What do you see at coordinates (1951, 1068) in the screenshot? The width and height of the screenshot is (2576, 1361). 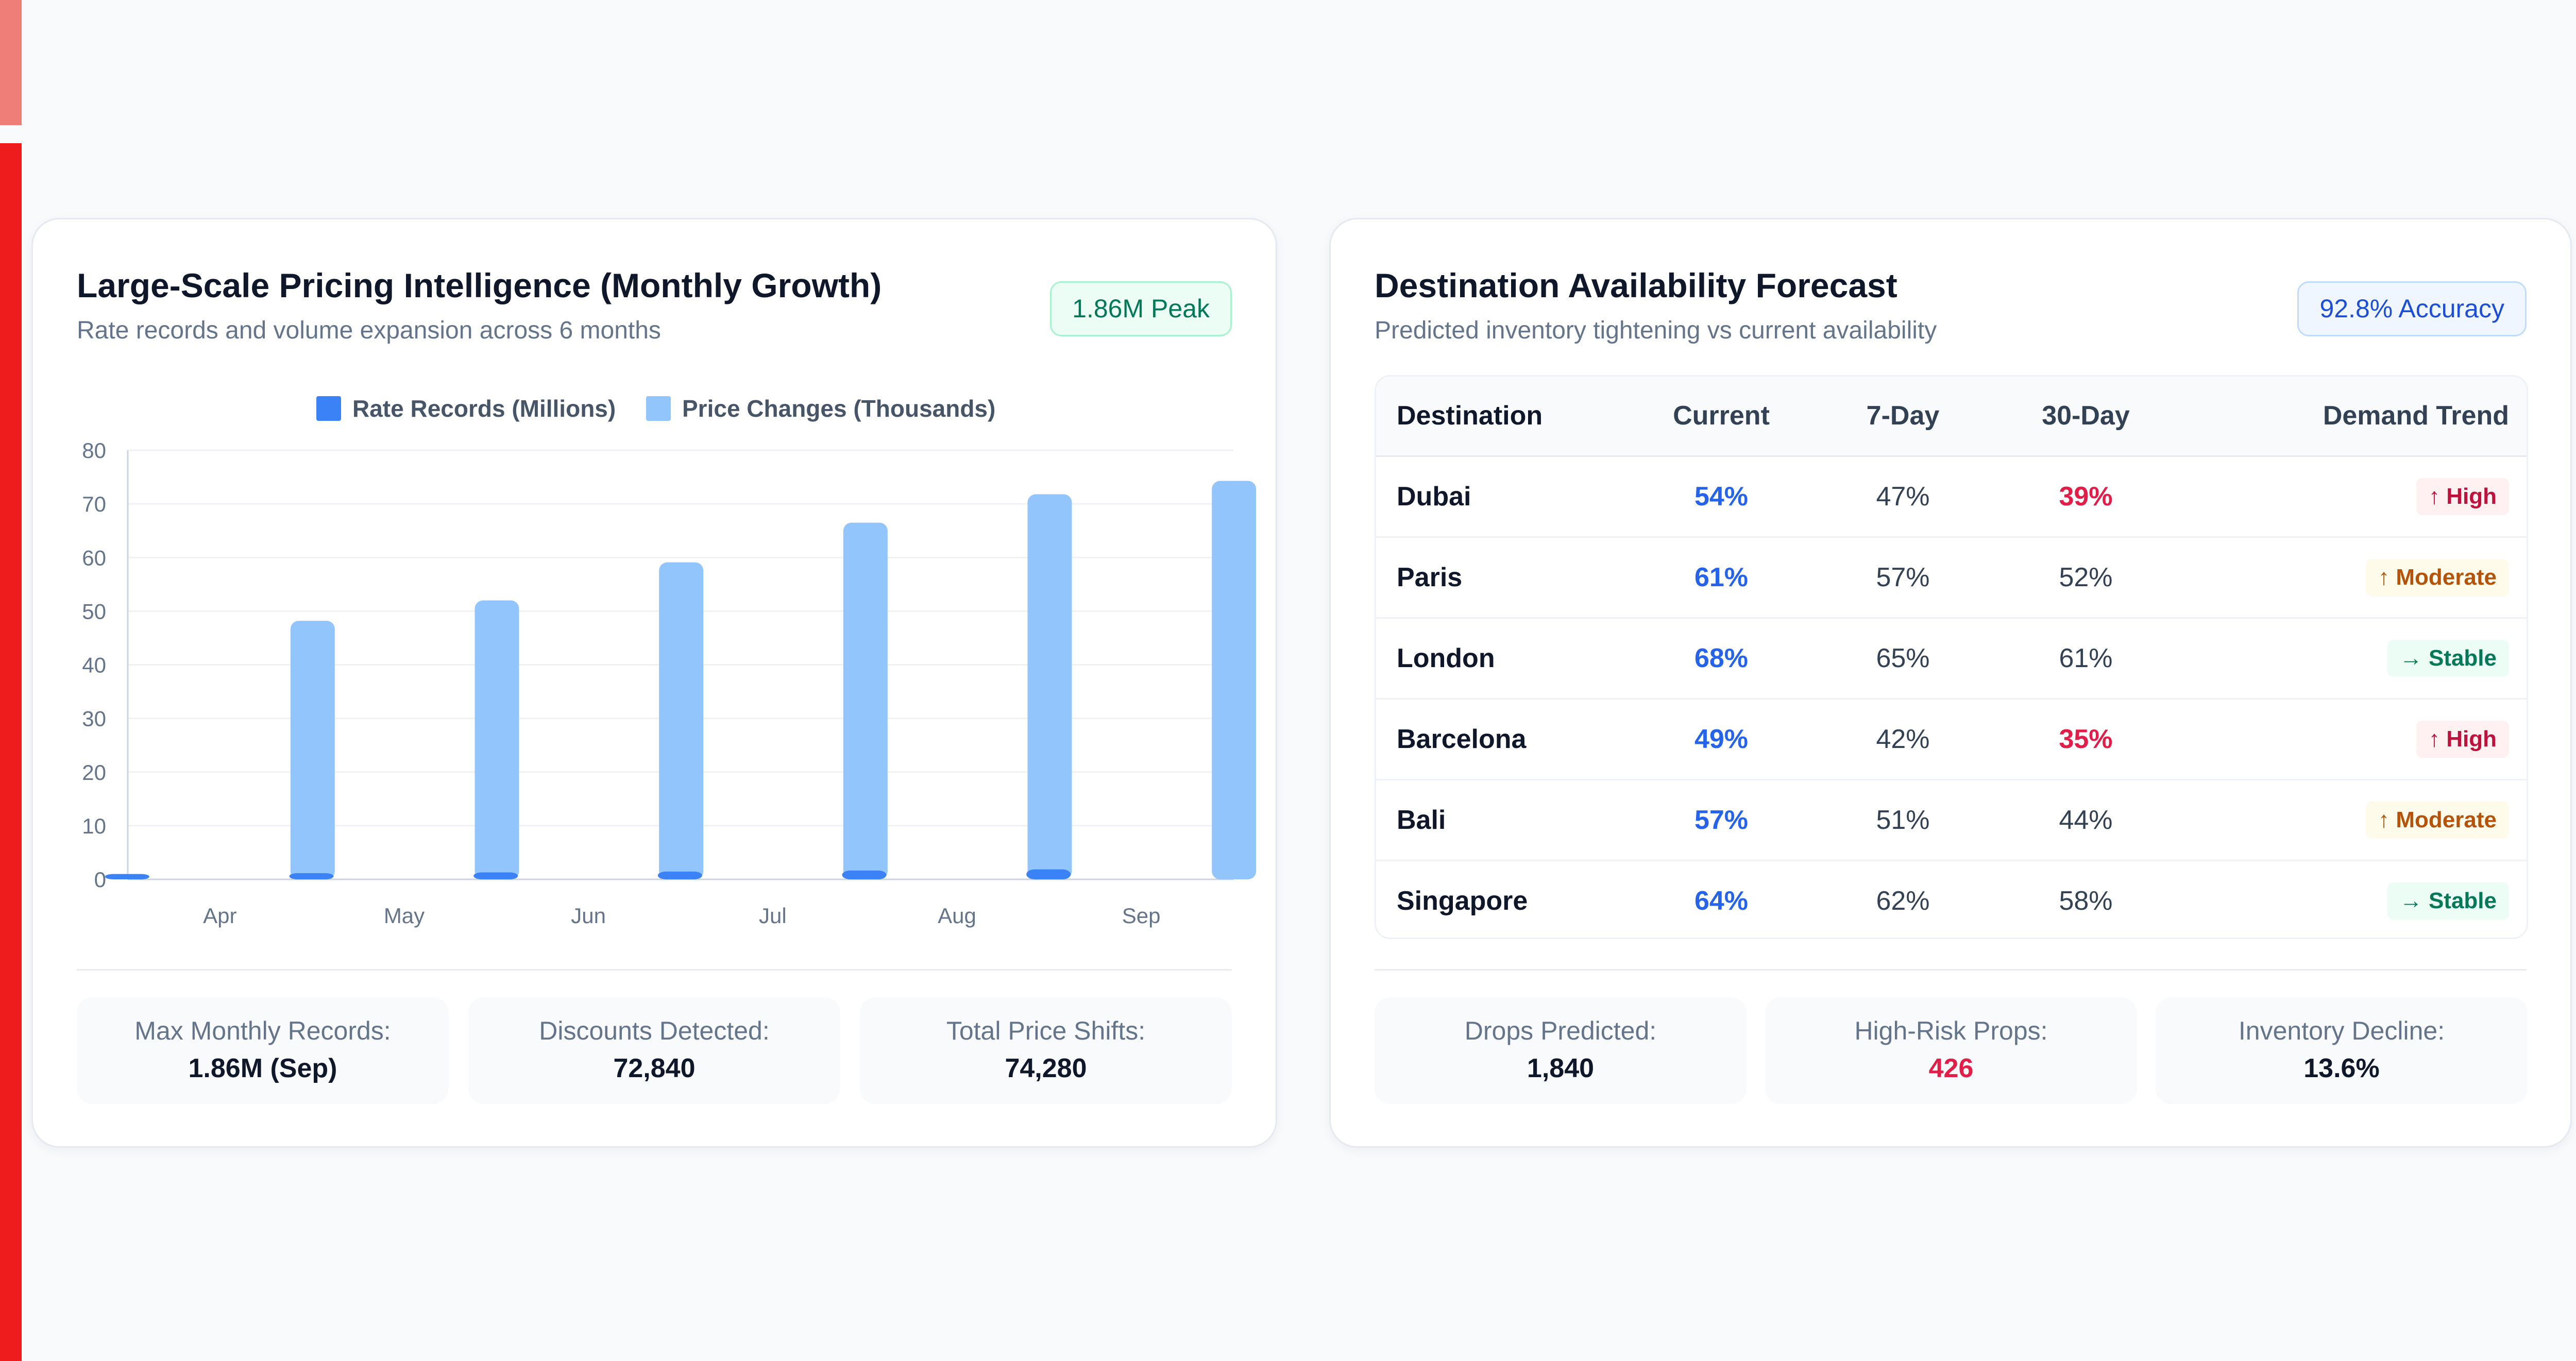 I see `stat-value: 426` at bounding box center [1951, 1068].